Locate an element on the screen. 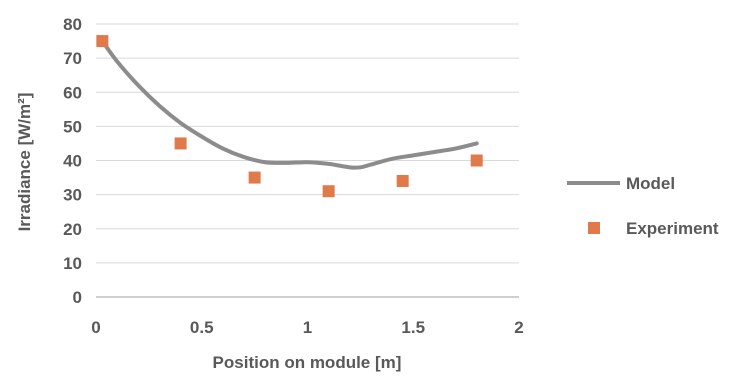 This screenshot has height=379, width=738. legend-label-experiment: Experiment is located at coordinates (672, 228).